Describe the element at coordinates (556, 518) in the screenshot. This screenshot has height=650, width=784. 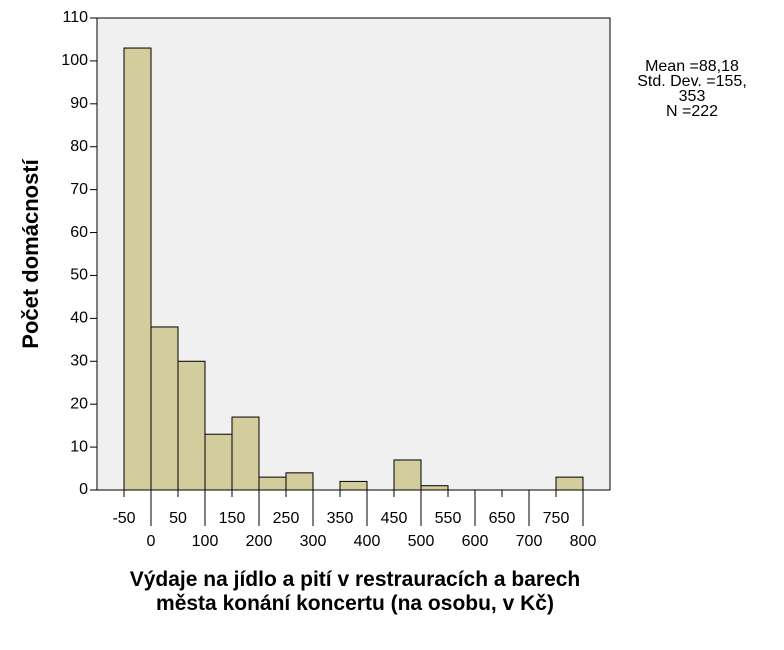
I see `x-tick-label: 750` at that location.